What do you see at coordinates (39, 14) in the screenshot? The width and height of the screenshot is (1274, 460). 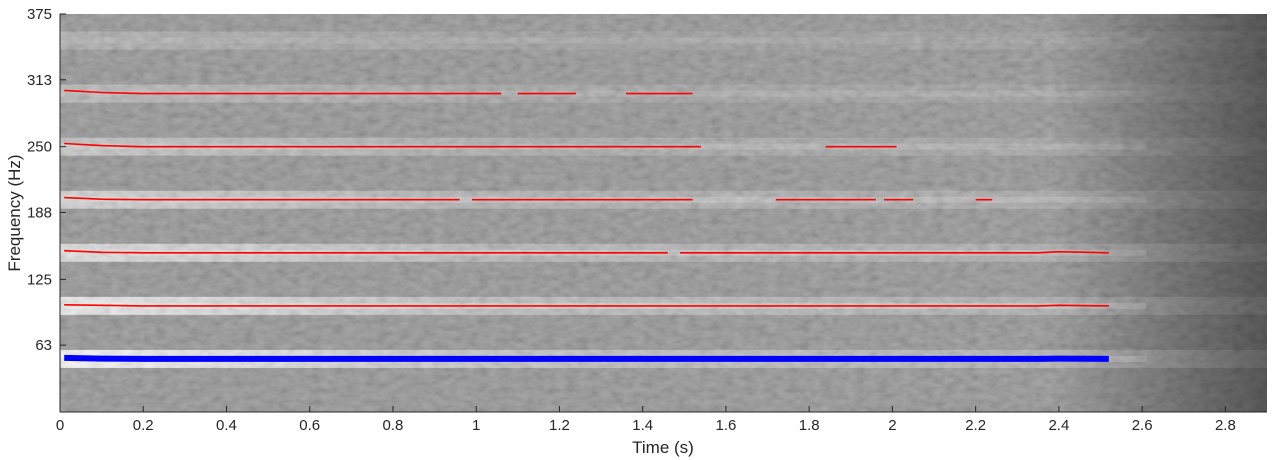 I see `y-tick-label: 375` at bounding box center [39, 14].